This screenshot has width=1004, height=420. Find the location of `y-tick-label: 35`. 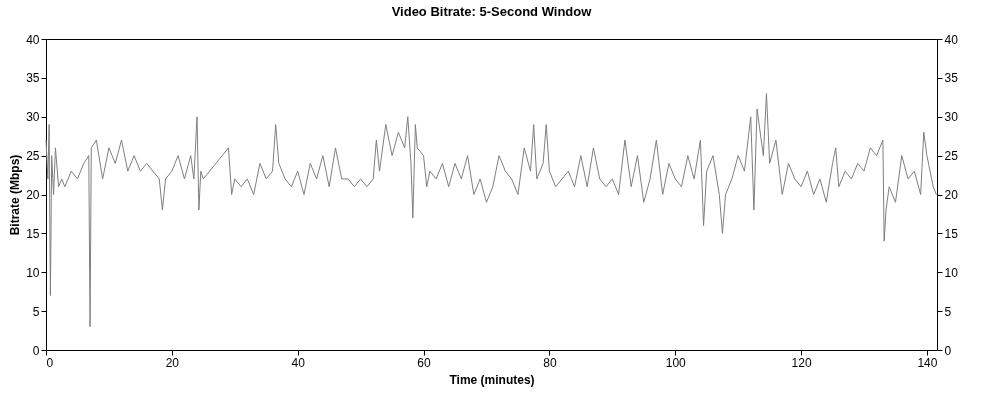

y-tick-label: 35 is located at coordinates (33, 78).